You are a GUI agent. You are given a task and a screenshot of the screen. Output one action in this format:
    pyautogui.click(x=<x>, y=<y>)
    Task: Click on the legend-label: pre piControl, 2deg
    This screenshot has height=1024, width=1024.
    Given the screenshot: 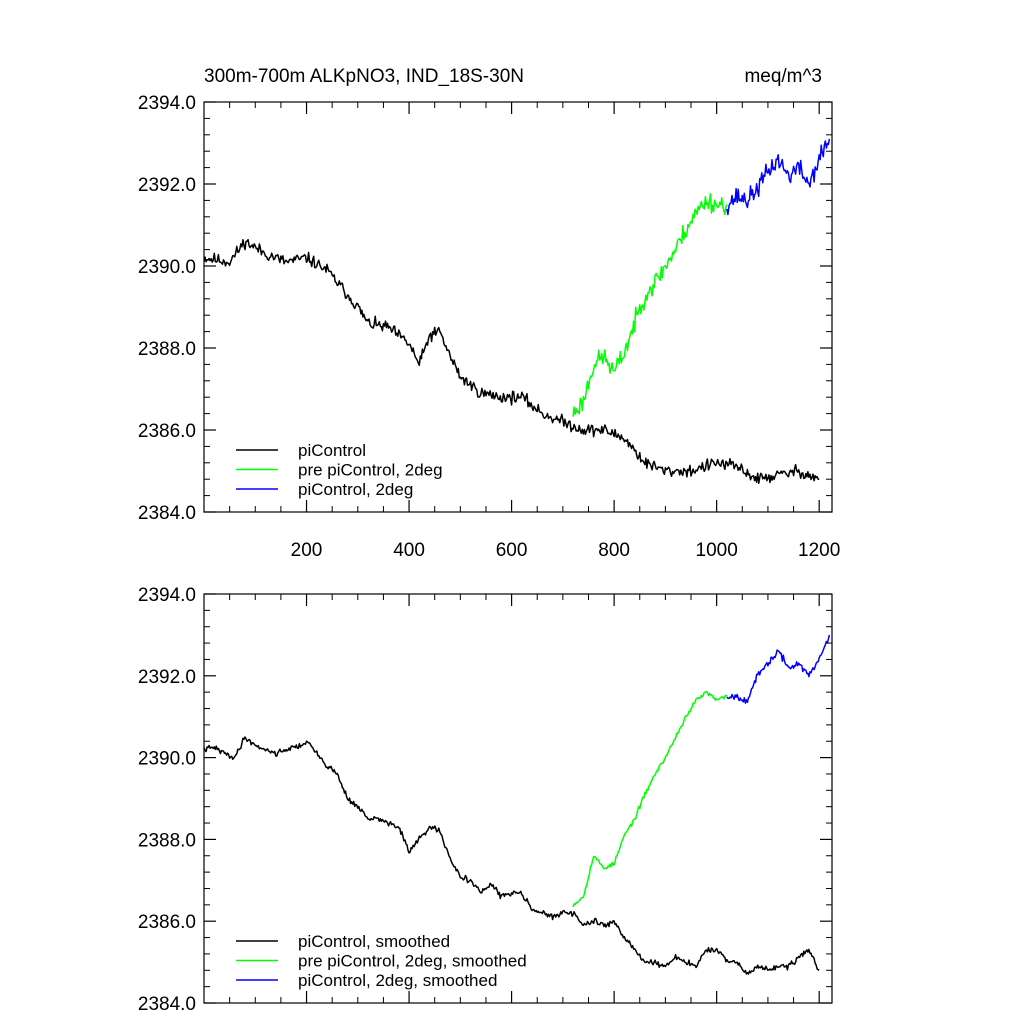 What is the action you would take?
    pyautogui.click(x=370, y=470)
    